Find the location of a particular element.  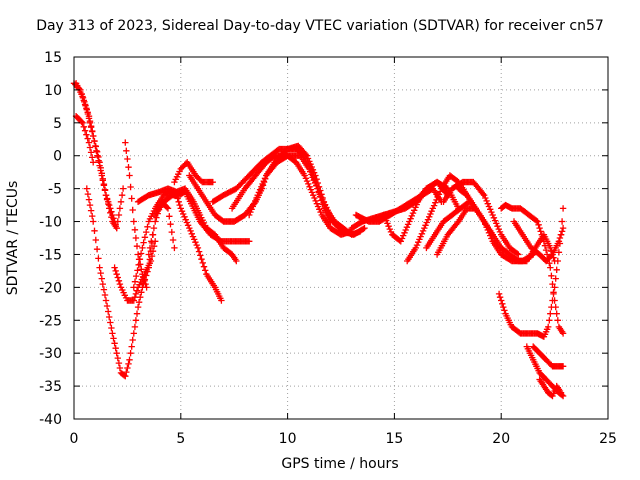

y-tick-label: 5 is located at coordinates (57, 124).